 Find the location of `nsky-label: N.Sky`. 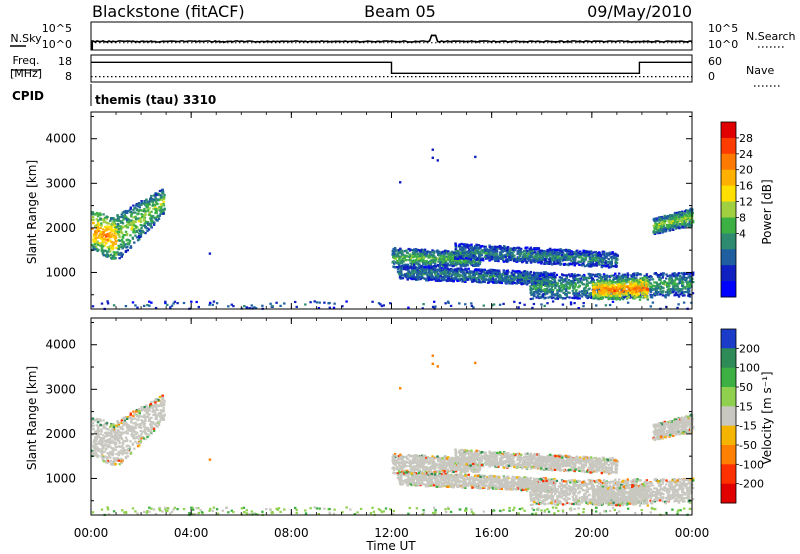

nsky-label: N.Sky is located at coordinates (26, 38).